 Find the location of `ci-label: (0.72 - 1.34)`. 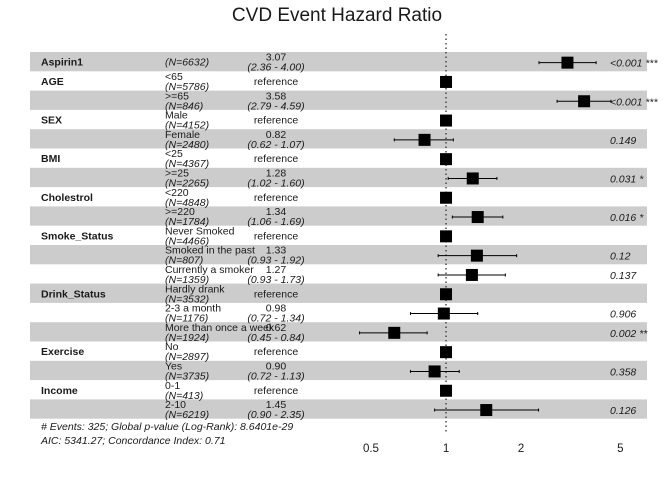

ci-label: (0.72 - 1.34) is located at coordinates (275, 319).